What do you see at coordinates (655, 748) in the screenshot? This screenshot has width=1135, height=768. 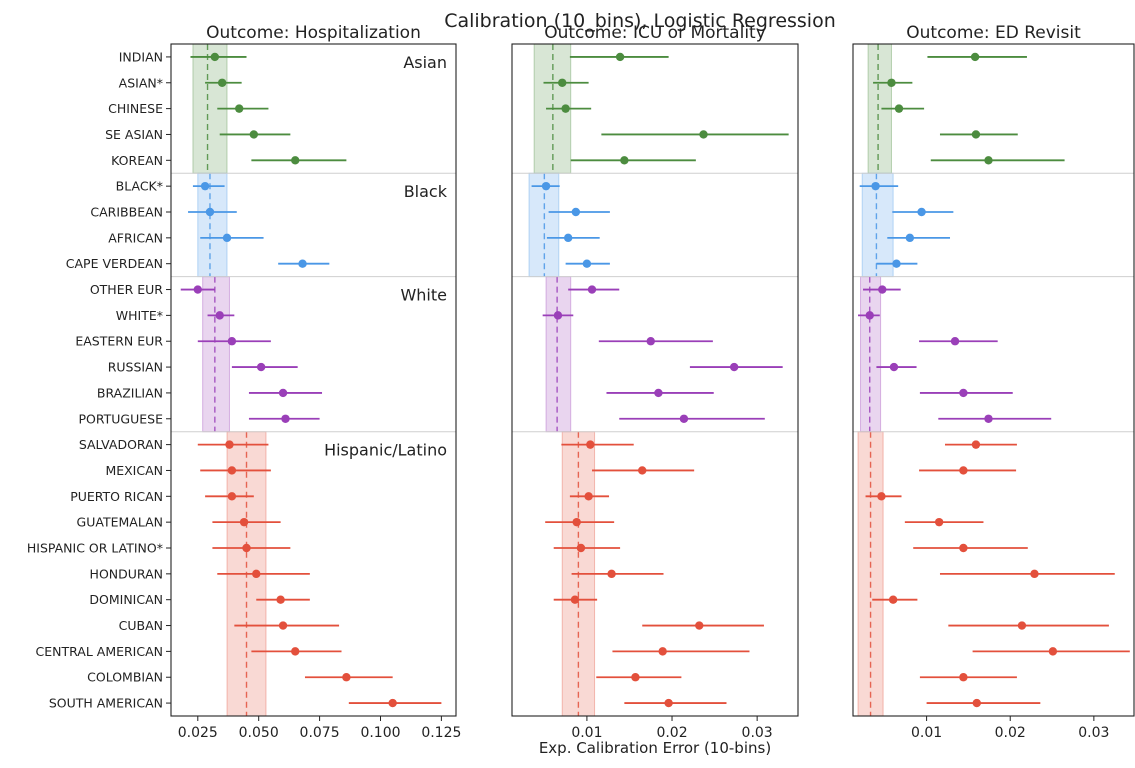 I see `x-axis-label: Exp. Calibration Error (10-bins)` at bounding box center [655, 748].